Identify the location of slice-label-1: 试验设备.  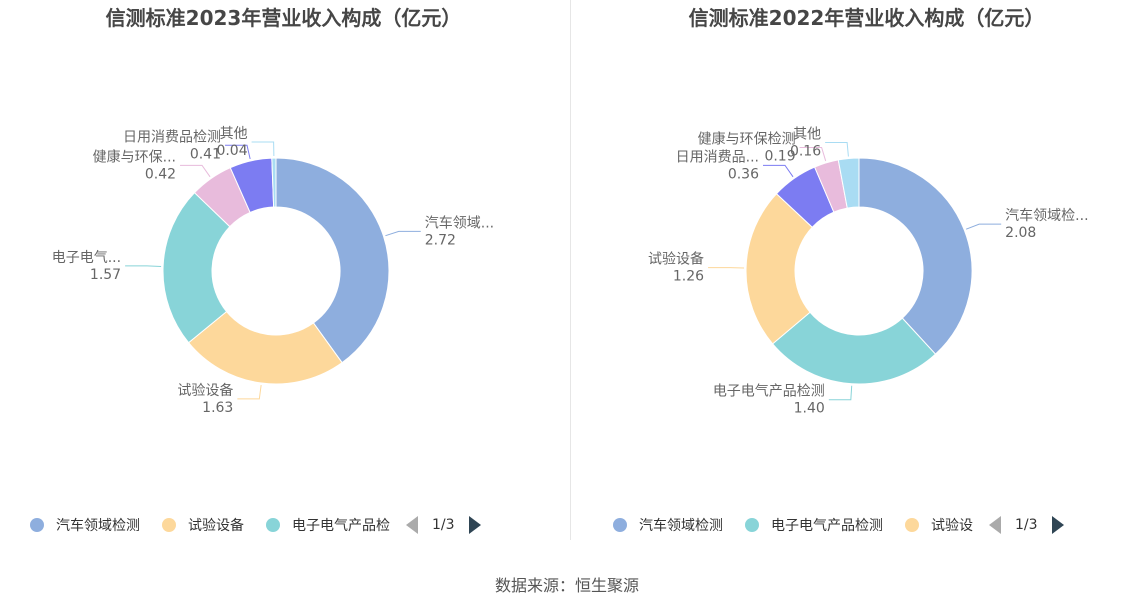
(205, 390).